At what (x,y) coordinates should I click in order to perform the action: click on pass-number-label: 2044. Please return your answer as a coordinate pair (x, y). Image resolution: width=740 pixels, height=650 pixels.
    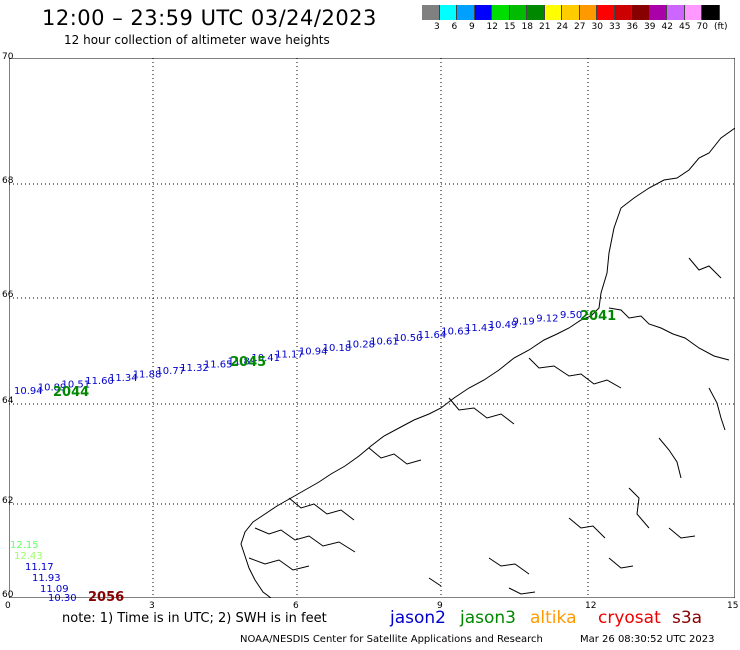
    Looking at the image, I should click on (71, 392).